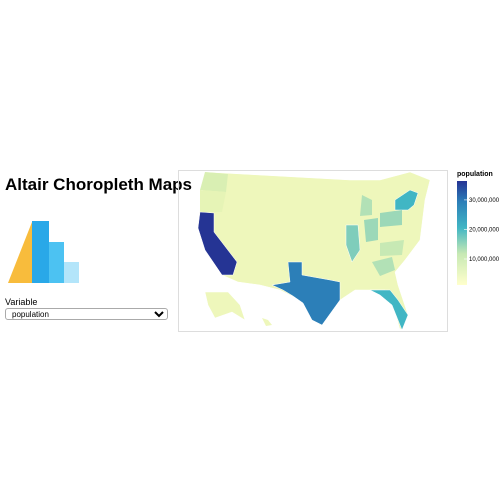  I want to click on legend-tick-label: 20,000,000, so click(484, 230).